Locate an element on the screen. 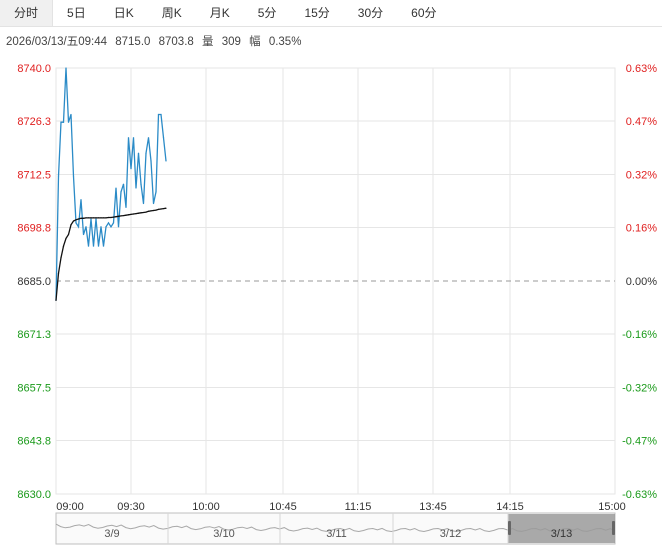  x-tick-label: 13:45 is located at coordinates (433, 507).